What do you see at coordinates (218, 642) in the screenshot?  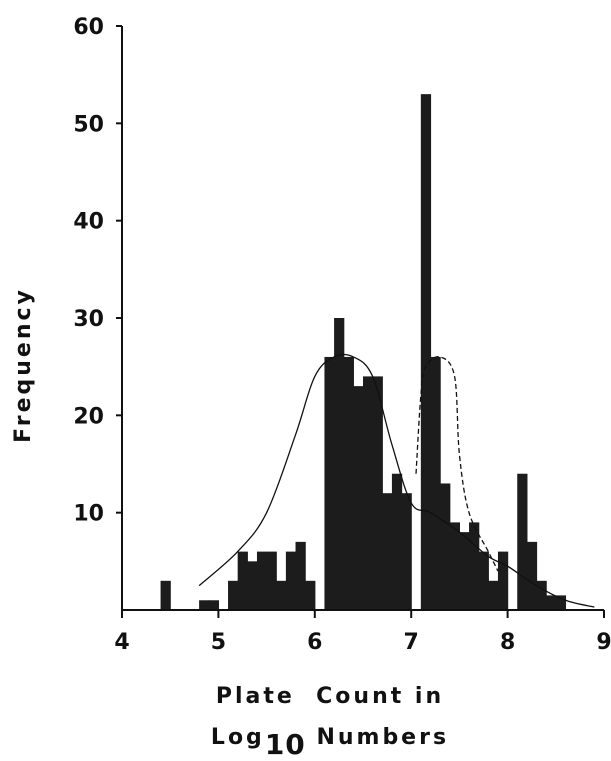 I see `x-tick-label: 5` at bounding box center [218, 642].